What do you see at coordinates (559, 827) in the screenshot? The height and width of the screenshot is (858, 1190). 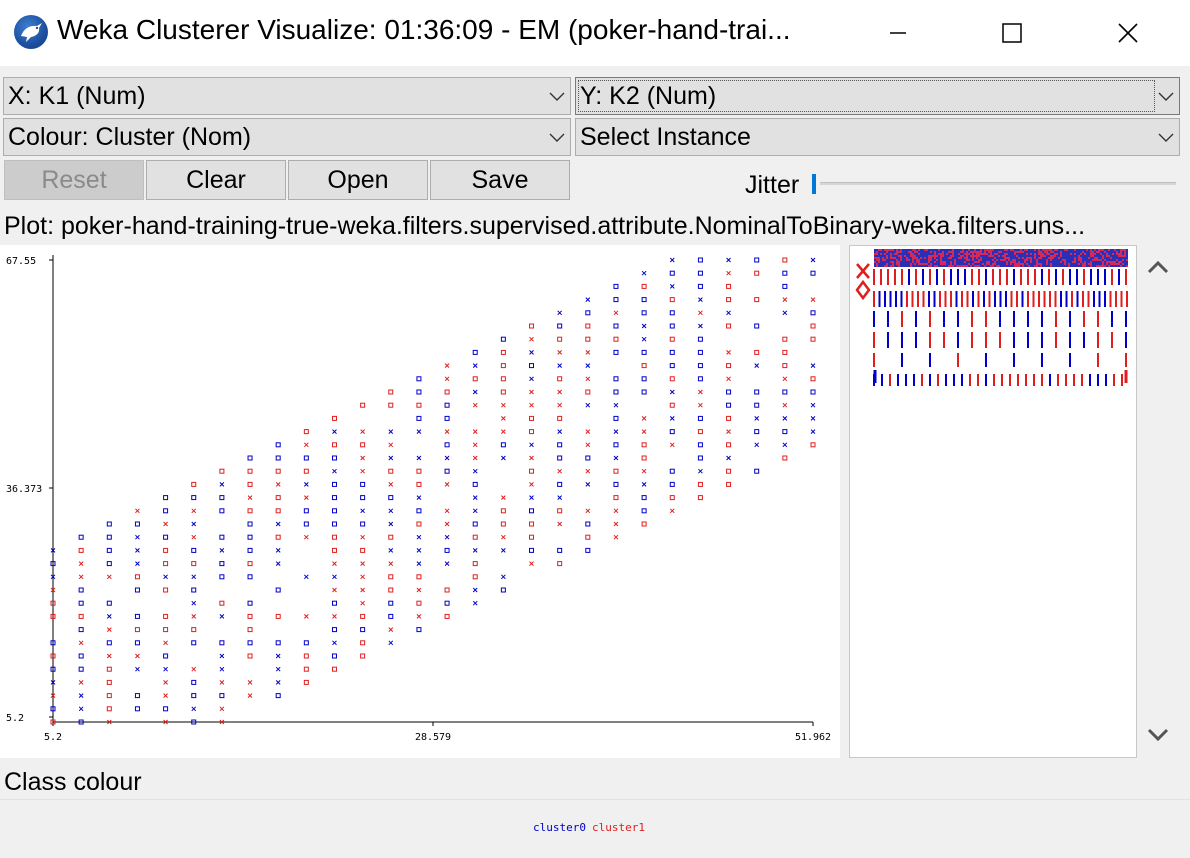 I see `legend-cluster0: cluster0` at bounding box center [559, 827].